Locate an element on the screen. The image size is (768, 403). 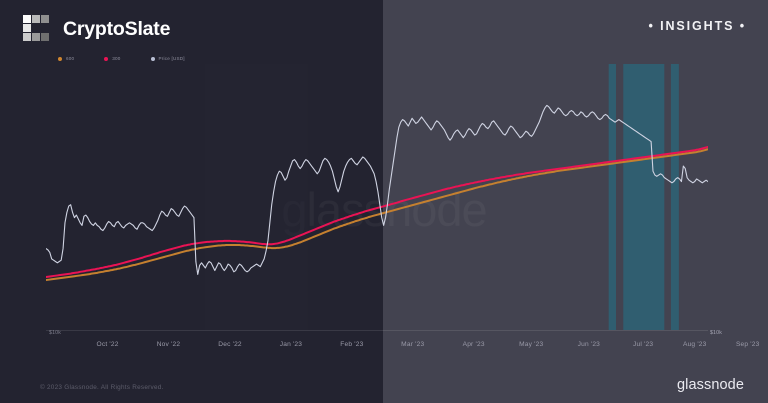
legend-label-1: 300 is located at coordinates (116, 58).